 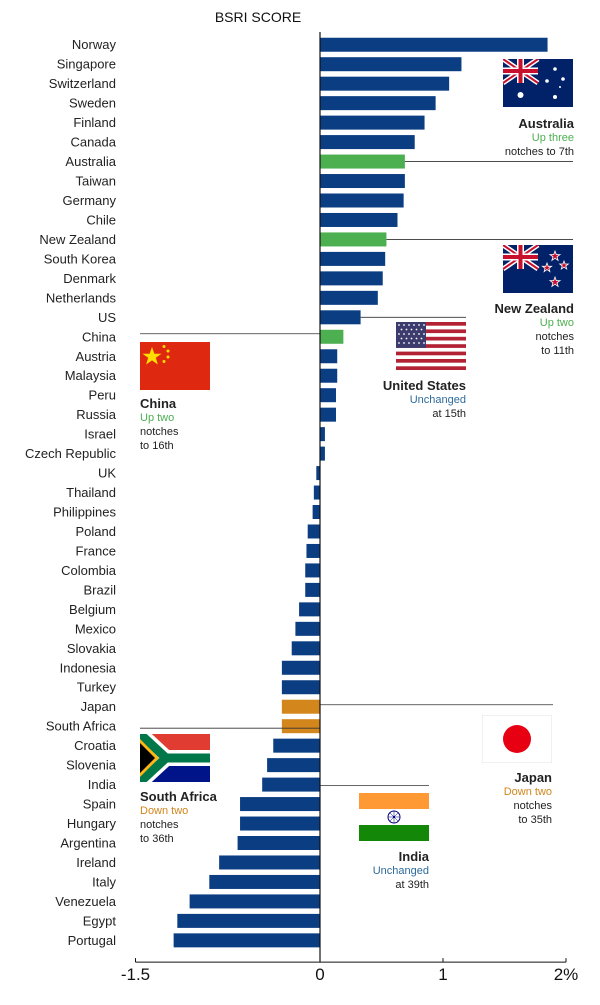 What do you see at coordinates (71, 453) in the screenshot?
I see `category-label-czech-republic: Czech Republic` at bounding box center [71, 453].